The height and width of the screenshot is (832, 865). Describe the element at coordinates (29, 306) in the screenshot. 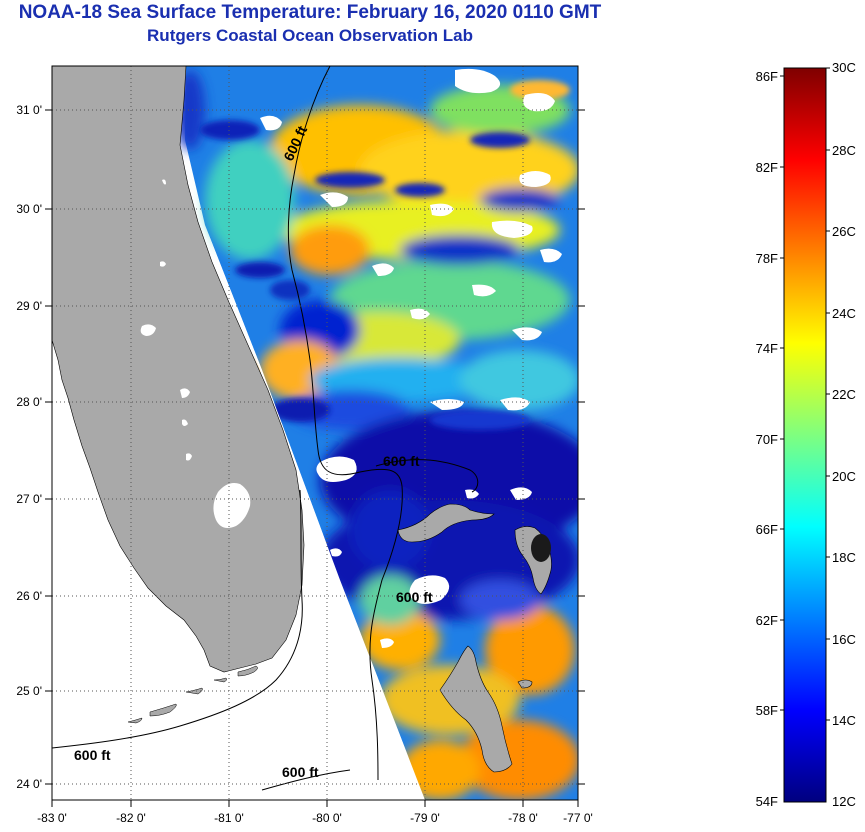

I see `lat-label: 29 0'` at that location.